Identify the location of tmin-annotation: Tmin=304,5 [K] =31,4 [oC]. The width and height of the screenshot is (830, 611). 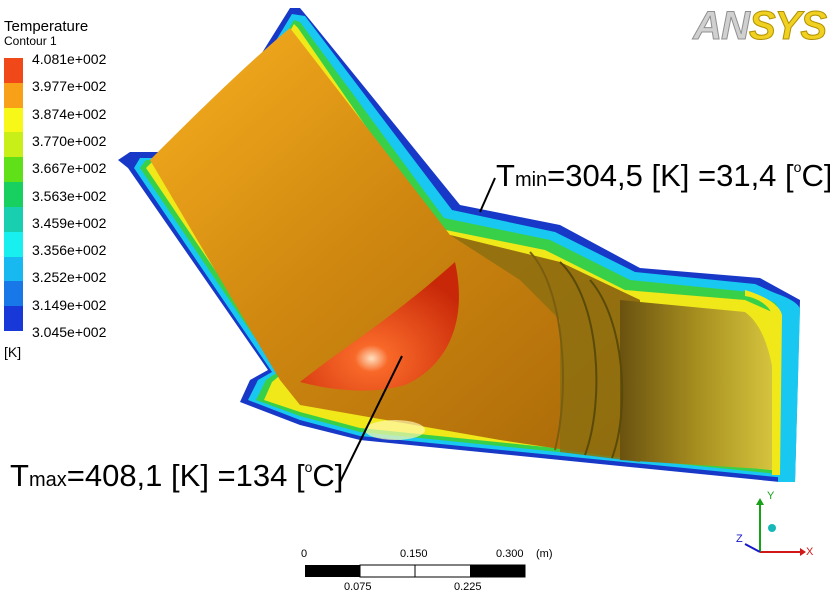
(663, 175).